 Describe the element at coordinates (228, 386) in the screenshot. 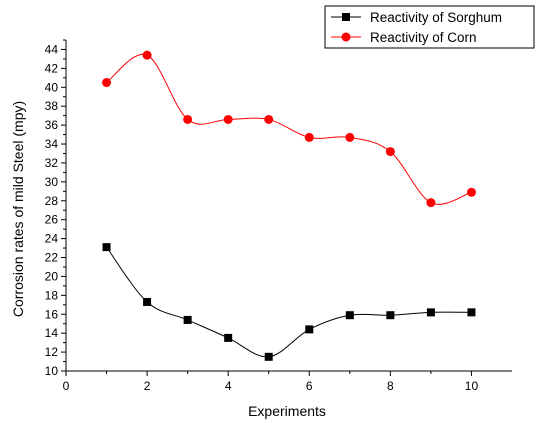

I see `x-tick-label: 4` at that location.